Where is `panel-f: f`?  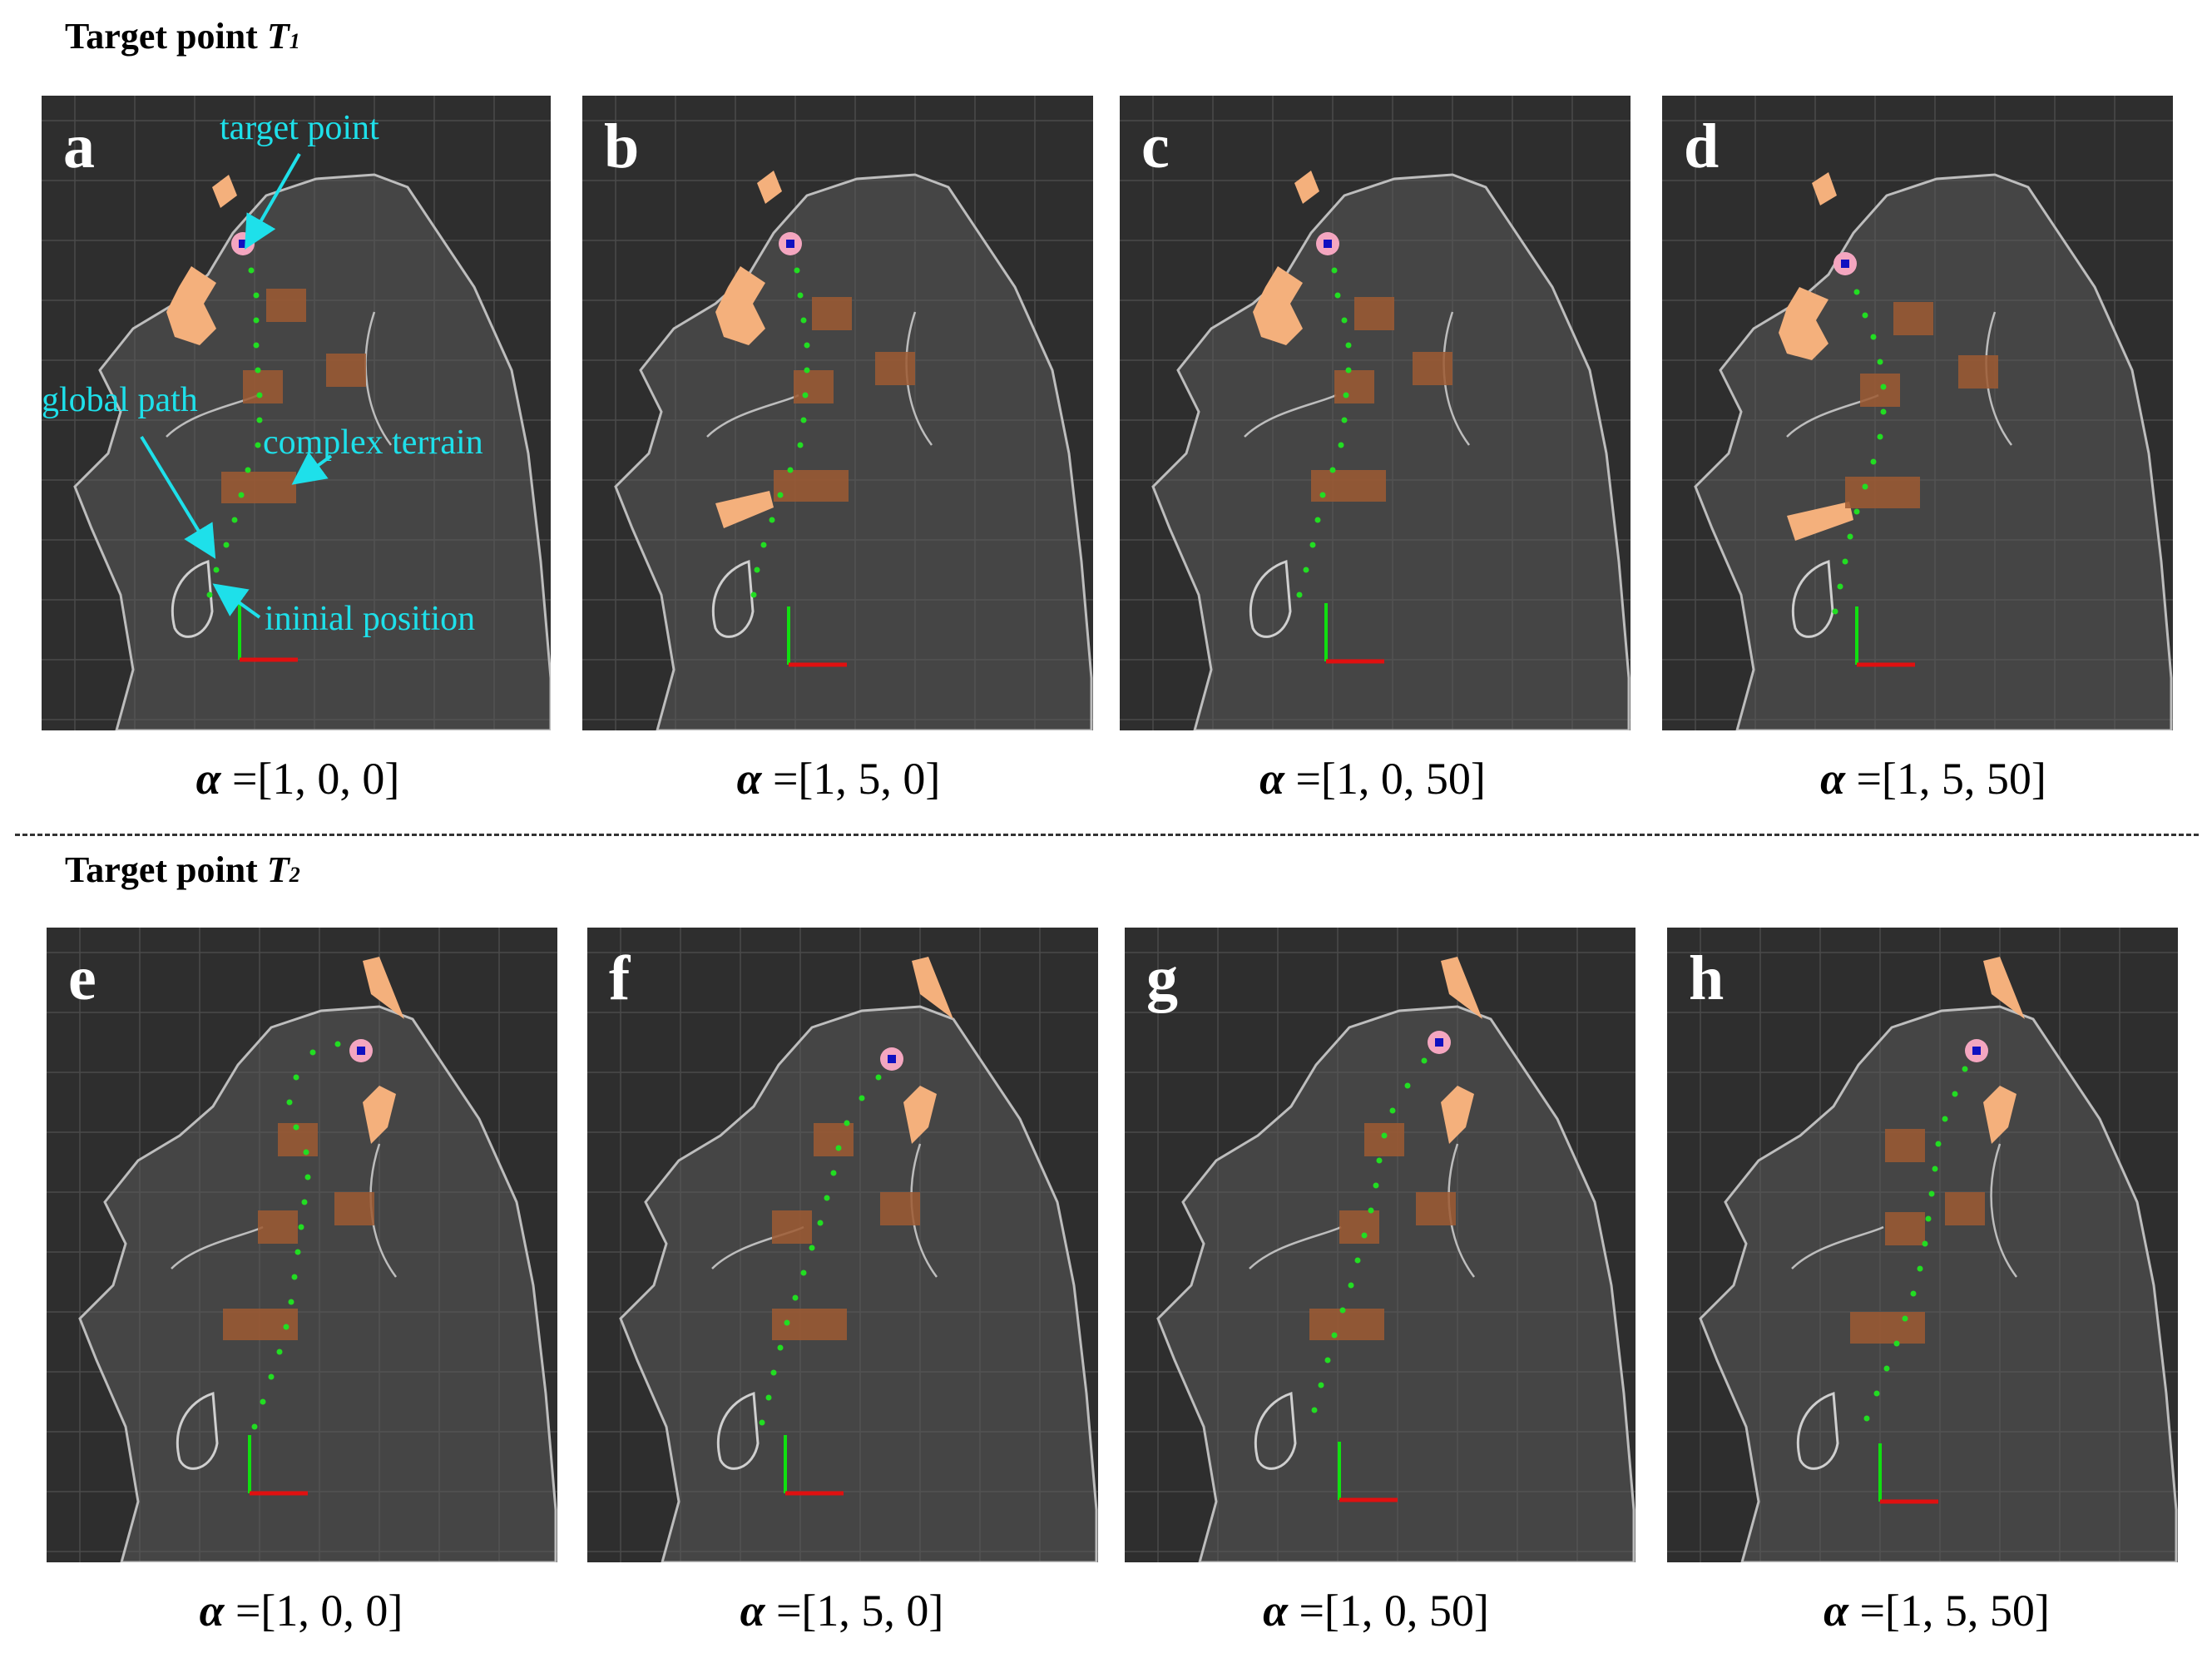
panel-f: f is located at coordinates (842, 1245).